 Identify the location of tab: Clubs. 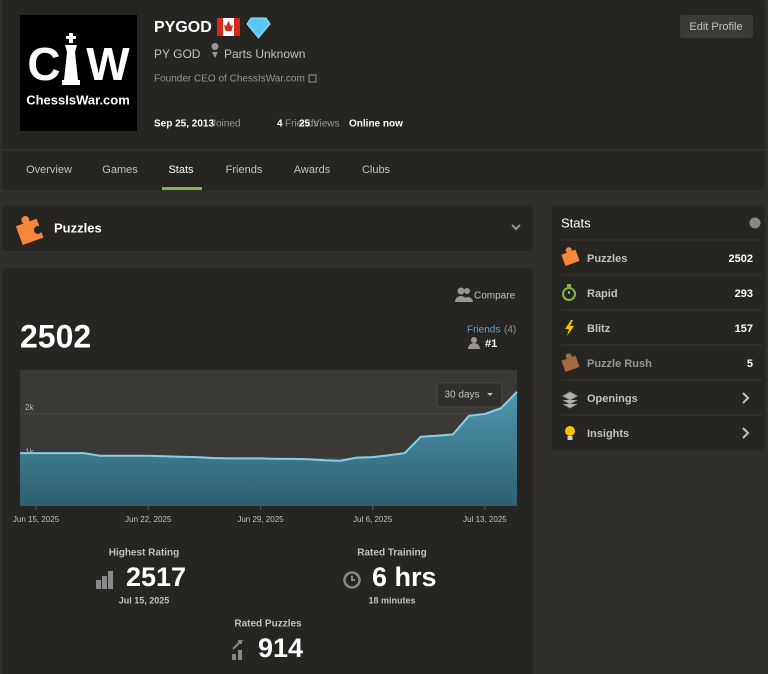
(376, 170).